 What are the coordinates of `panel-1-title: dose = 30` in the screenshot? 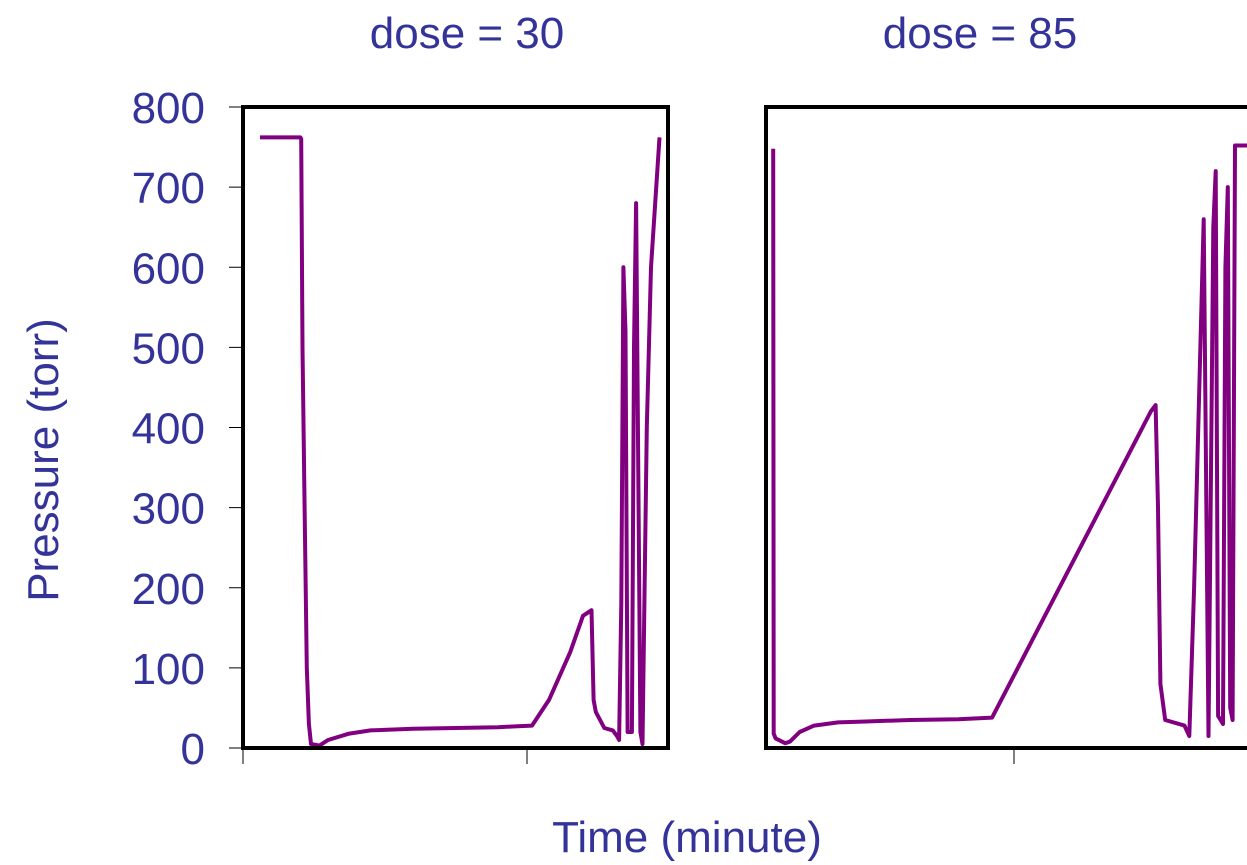 It's located at (467, 33).